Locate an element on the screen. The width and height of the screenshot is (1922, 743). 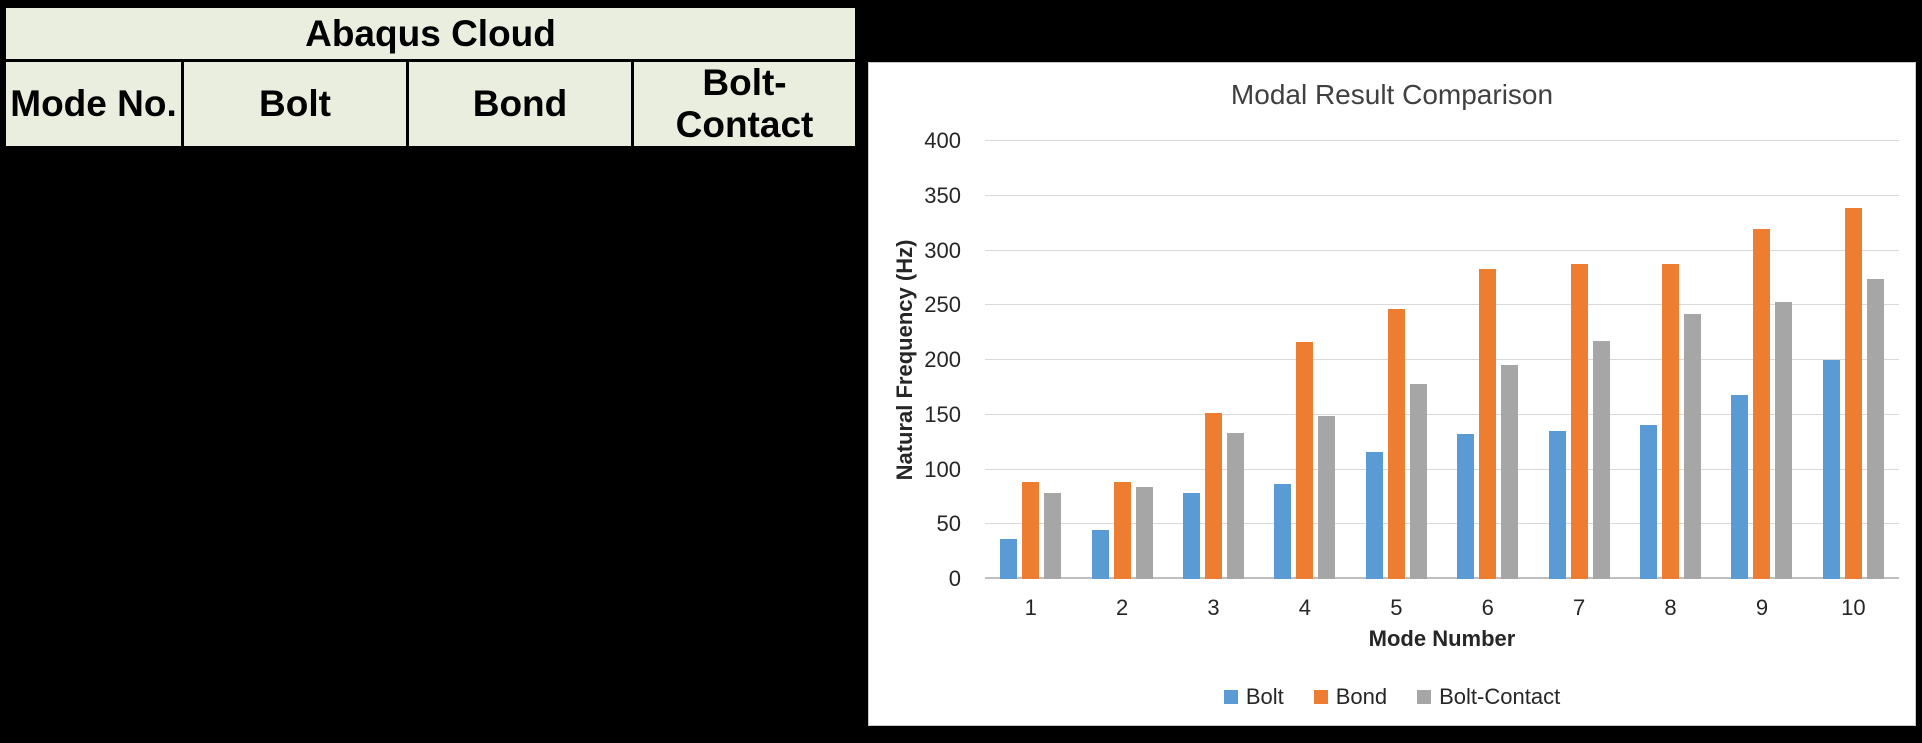
chart-title: Modal Result Comparison is located at coordinates (1392, 94).